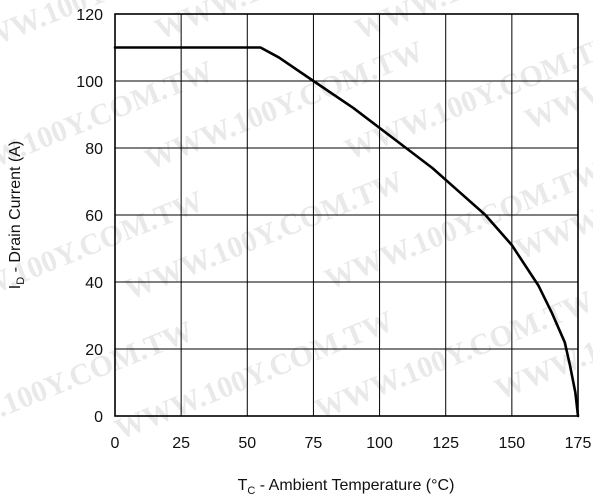 The image size is (593, 500). What do you see at coordinates (181, 443) in the screenshot?
I see `x-tick-label: 25` at bounding box center [181, 443].